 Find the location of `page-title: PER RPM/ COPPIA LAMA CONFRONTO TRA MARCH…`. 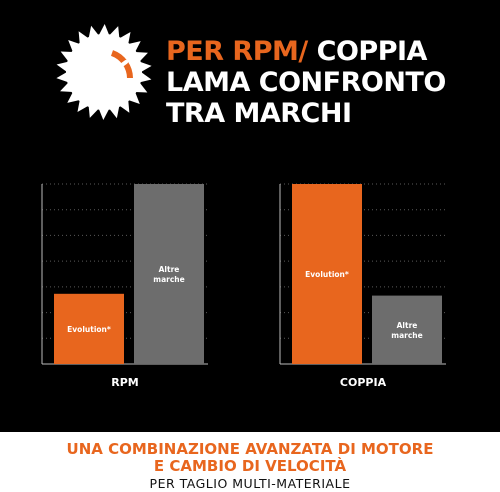

page-title: PER RPM/ COPPIA LAMA CONFRONTO TRA MARCH… is located at coordinates (331, 82).